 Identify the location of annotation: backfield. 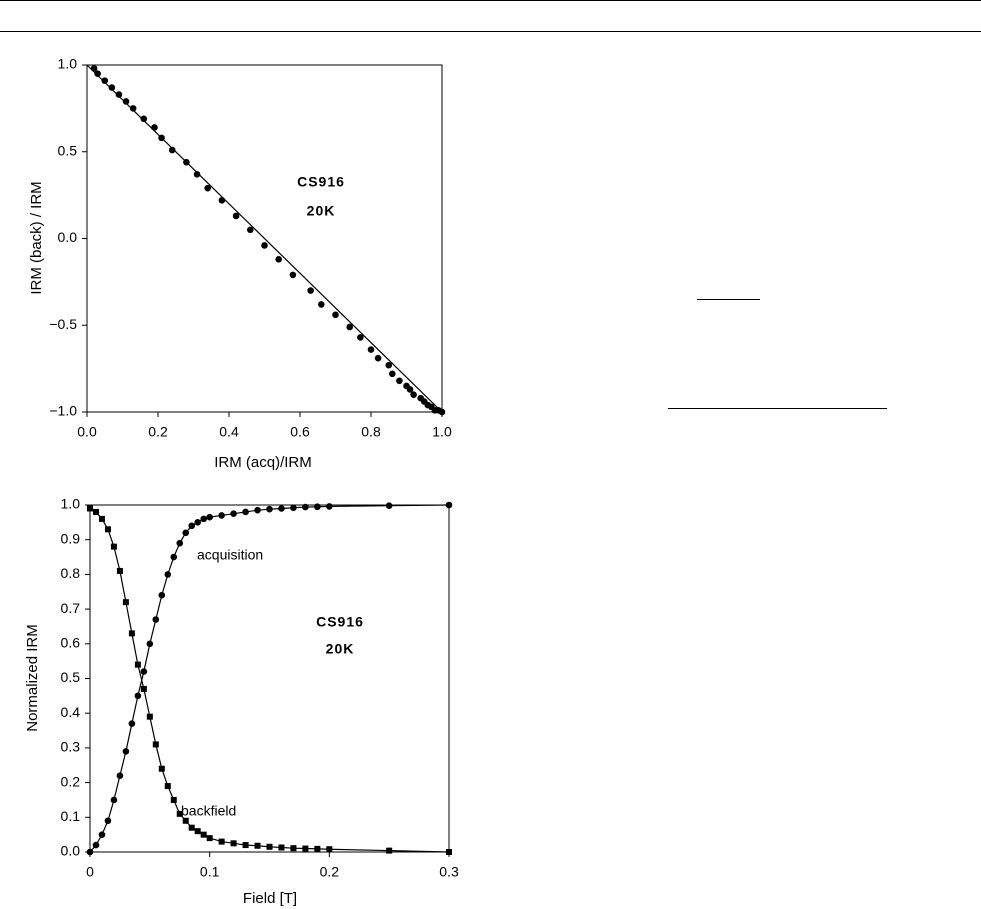
(208, 811).